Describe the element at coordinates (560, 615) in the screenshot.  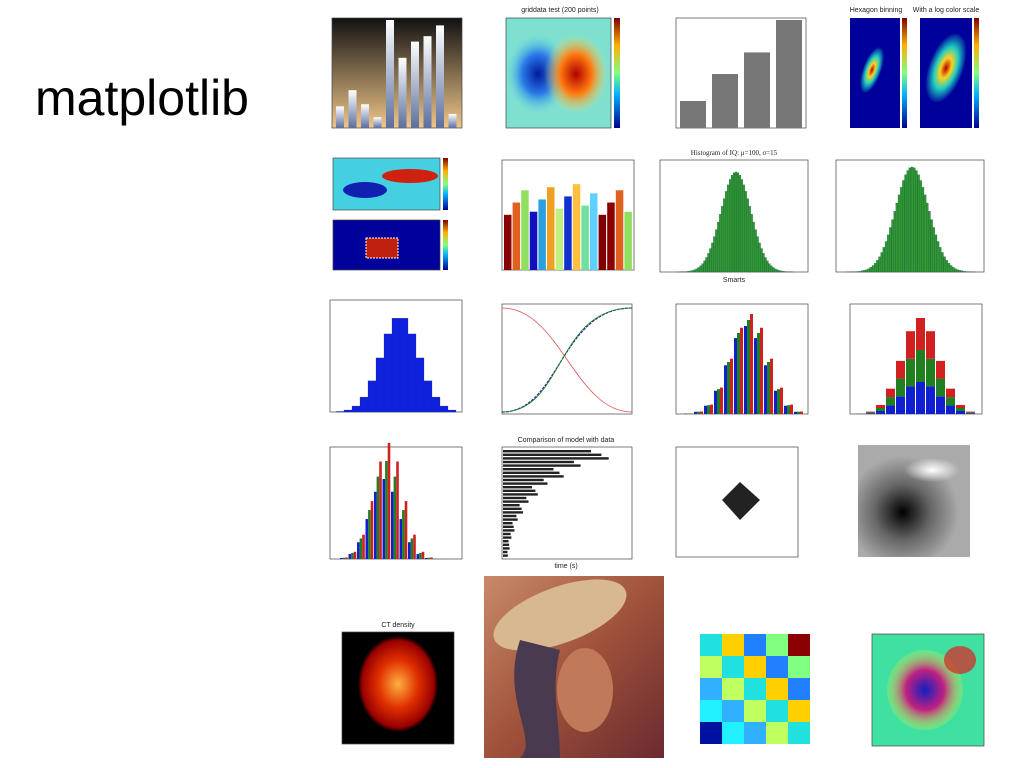
I see `hat` at that location.